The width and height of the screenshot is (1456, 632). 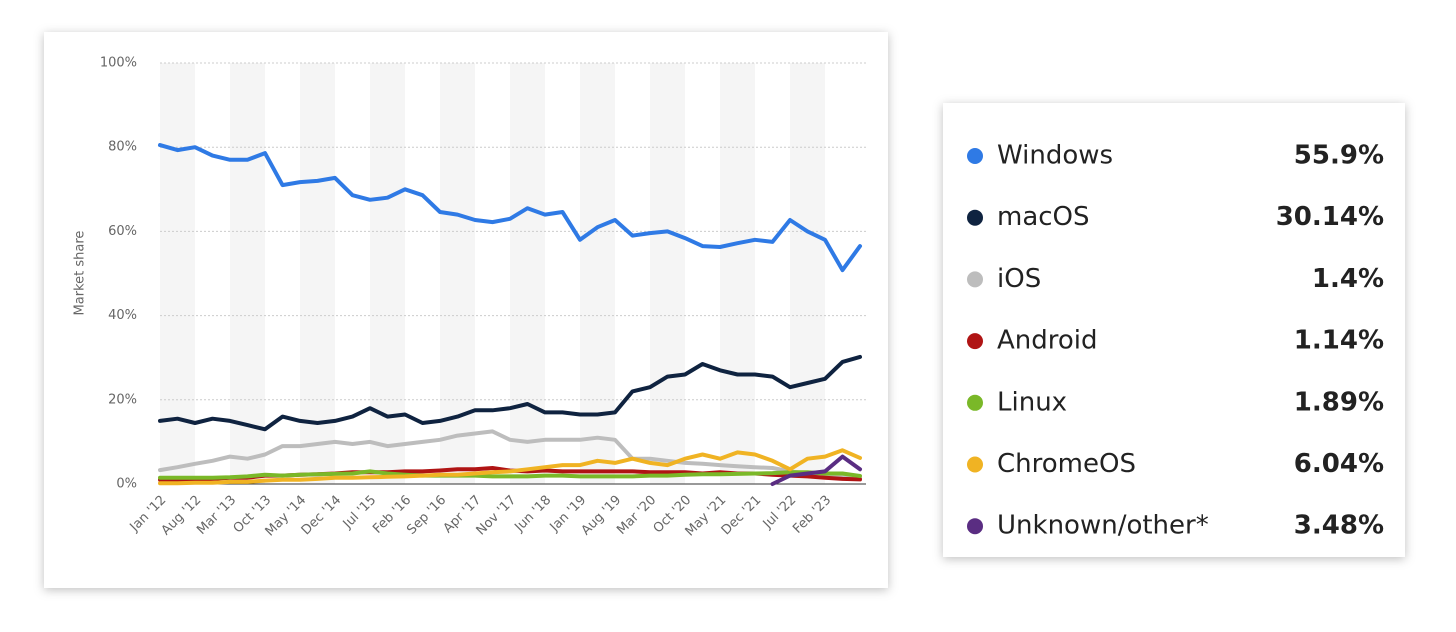 I want to click on legend-name: Android, so click(x=1047, y=341).